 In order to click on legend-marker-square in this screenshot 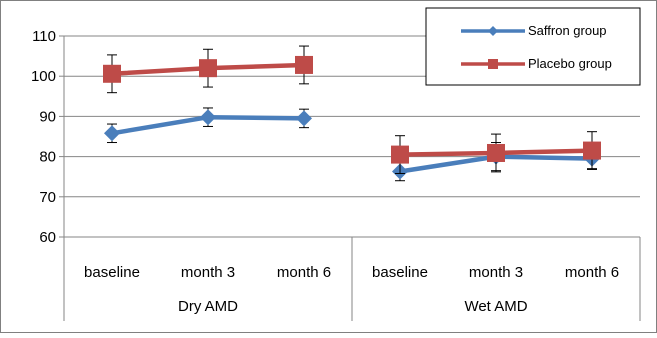, I will do `click(493, 64)`.